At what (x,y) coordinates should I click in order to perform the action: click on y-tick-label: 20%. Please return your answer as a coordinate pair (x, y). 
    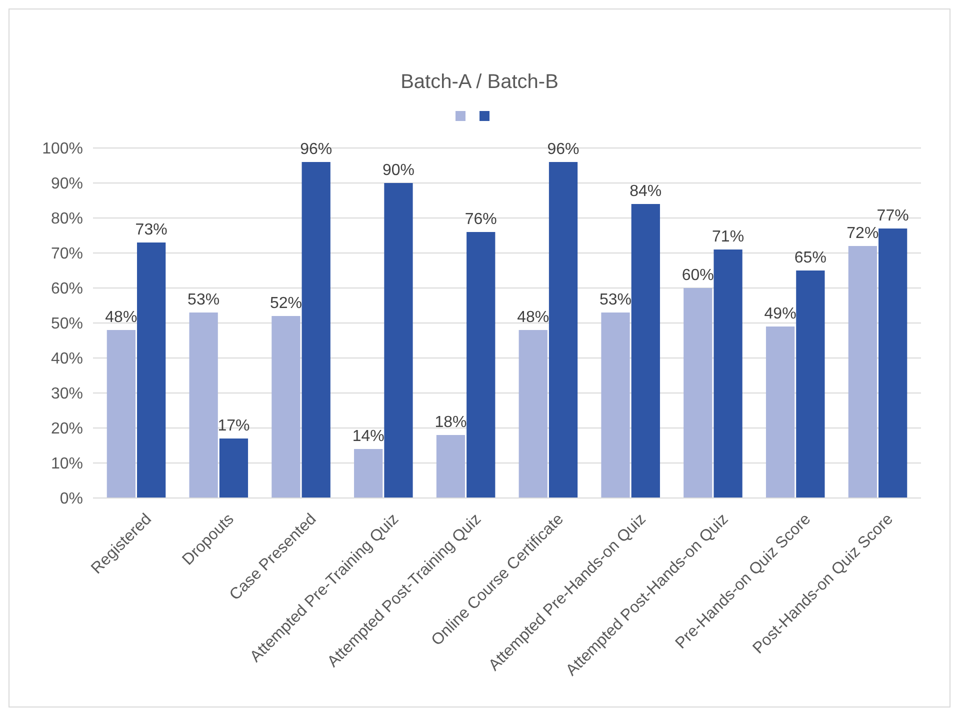
    Looking at the image, I should click on (66, 429).